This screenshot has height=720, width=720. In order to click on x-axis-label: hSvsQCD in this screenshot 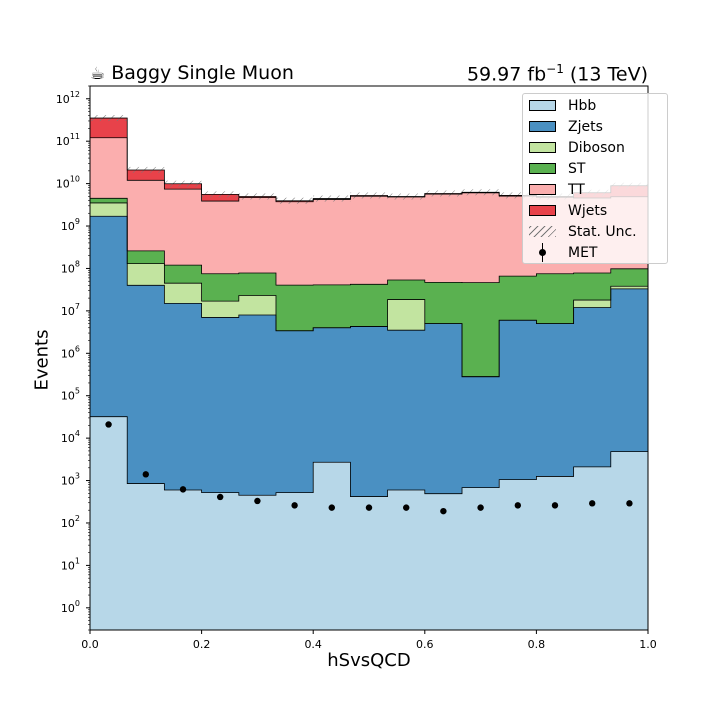, I will do `click(369, 660)`.